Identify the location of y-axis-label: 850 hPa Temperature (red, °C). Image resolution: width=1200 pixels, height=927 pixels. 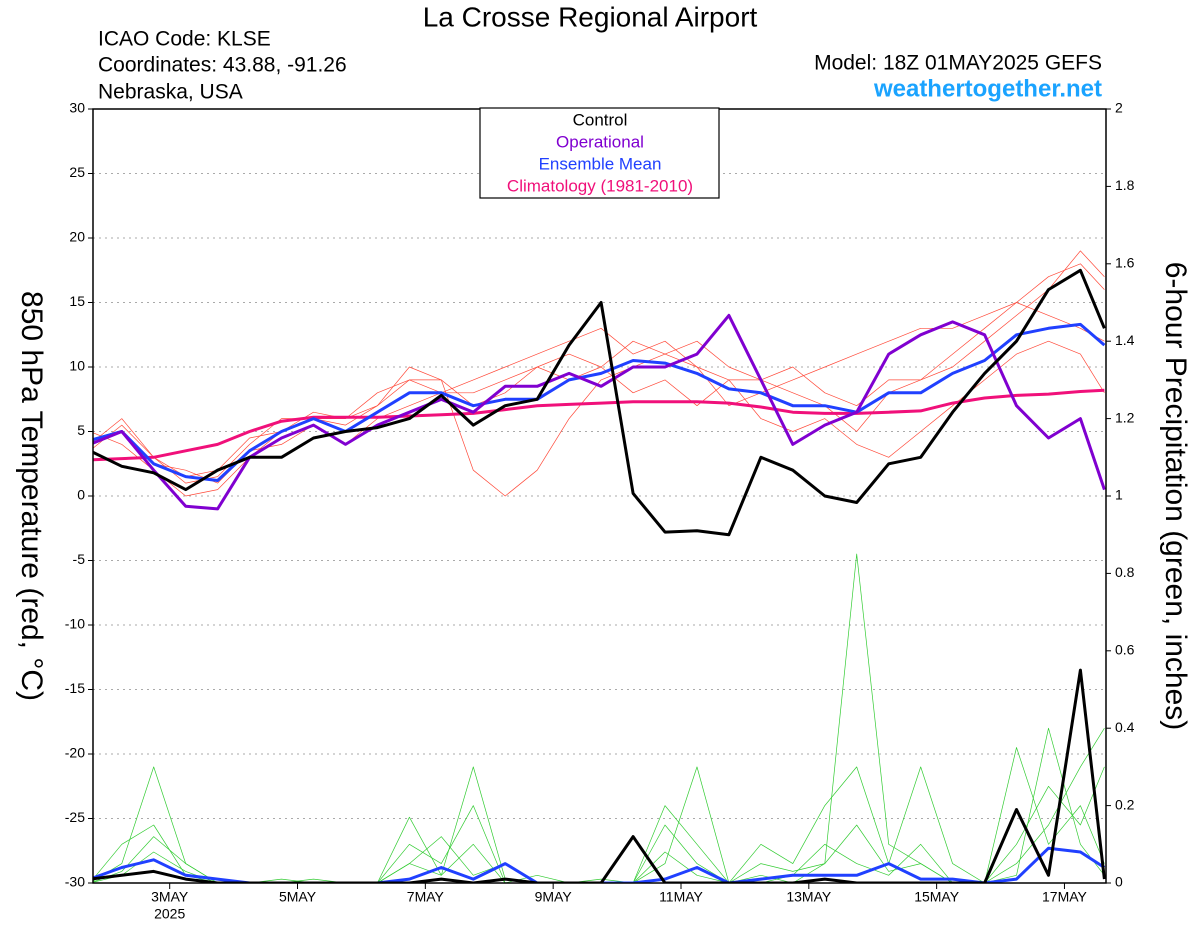
(31, 496).